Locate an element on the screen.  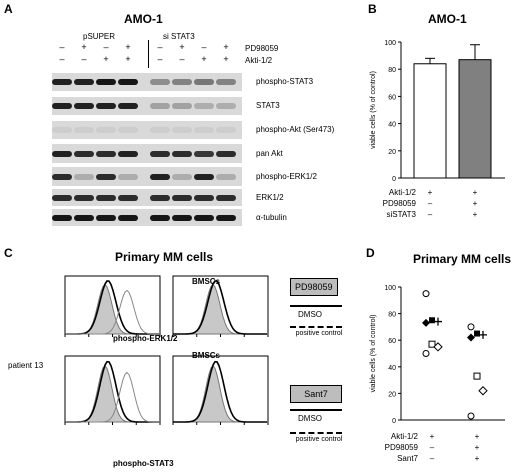
legend-dmso-2: DMSO is located at coordinates (310, 418).